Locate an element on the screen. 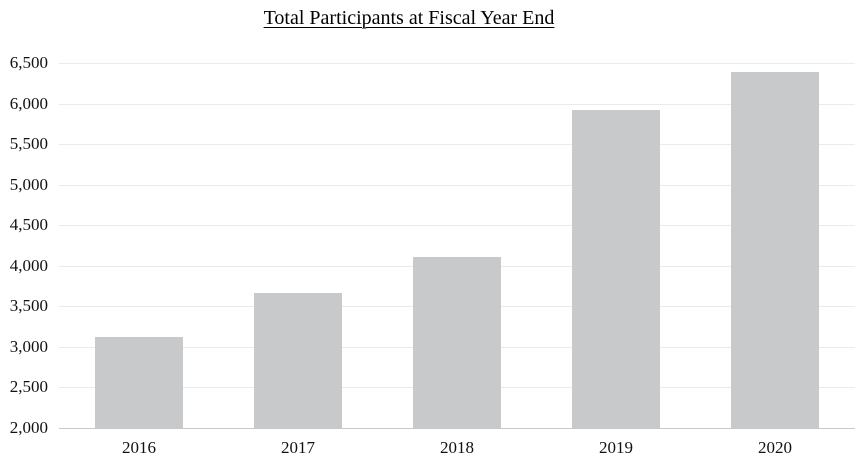 This screenshot has width=856, height=462. y-tick-label: 4,000 is located at coordinates (28, 265).